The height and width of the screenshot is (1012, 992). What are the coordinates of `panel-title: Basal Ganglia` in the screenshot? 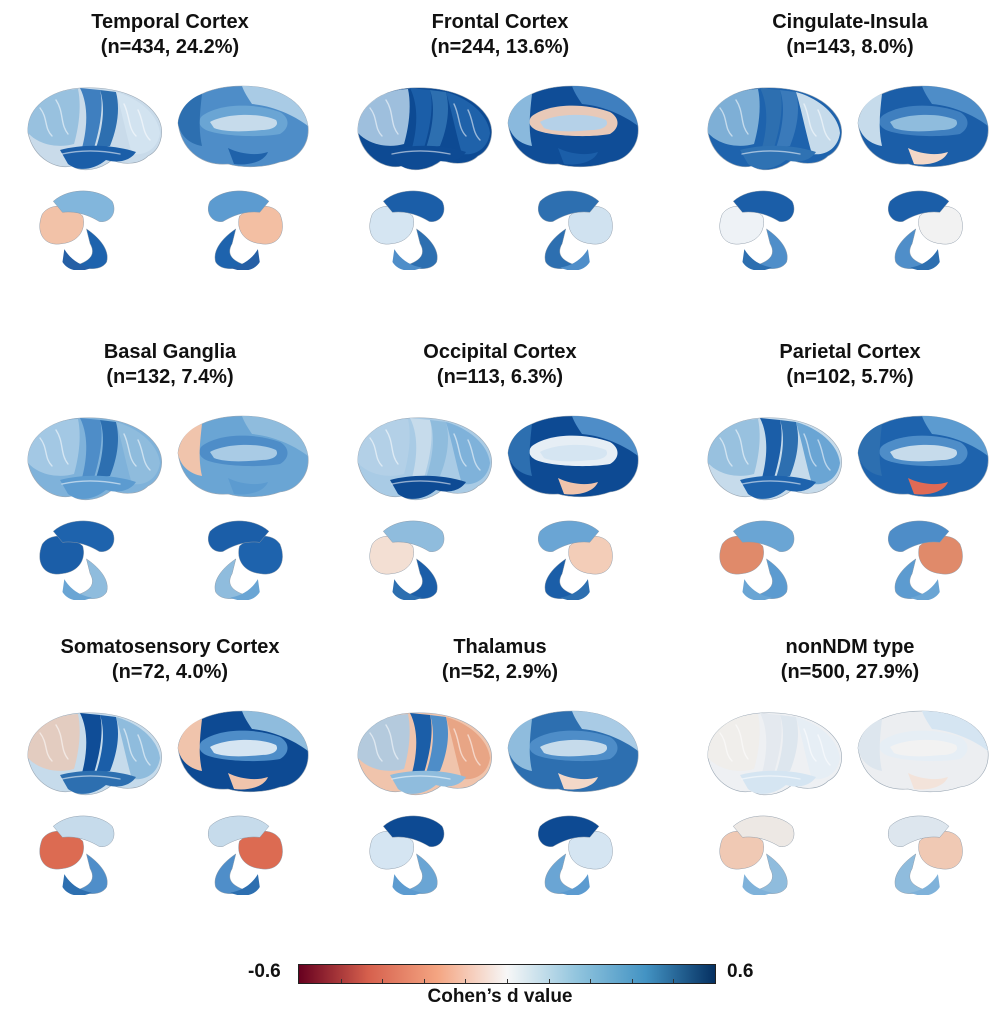 It's located at (170, 352).